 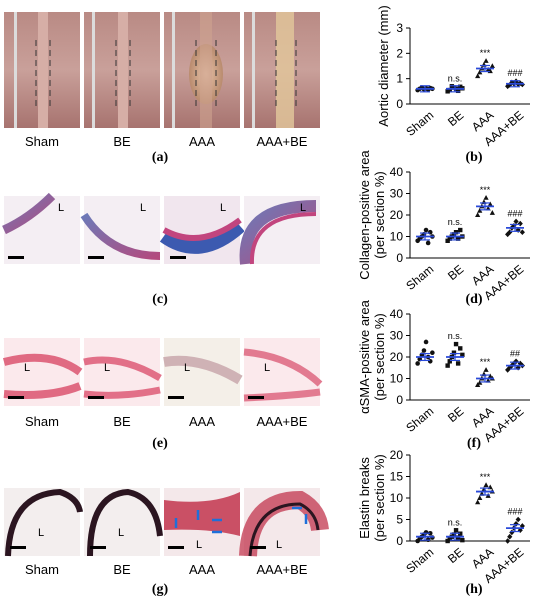 What do you see at coordinates (122, 70) in the screenshot?
I see `photo-be` at bounding box center [122, 70].